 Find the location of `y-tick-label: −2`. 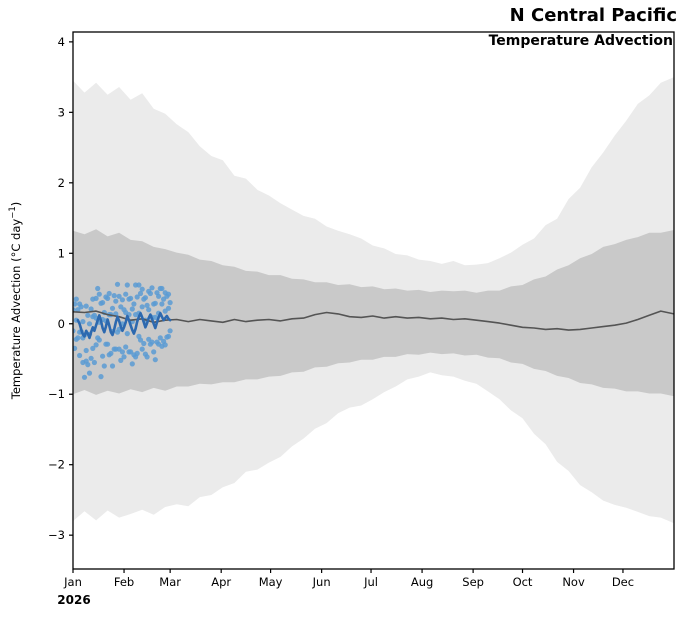

y-tick-label: −2 is located at coordinates (56, 465).